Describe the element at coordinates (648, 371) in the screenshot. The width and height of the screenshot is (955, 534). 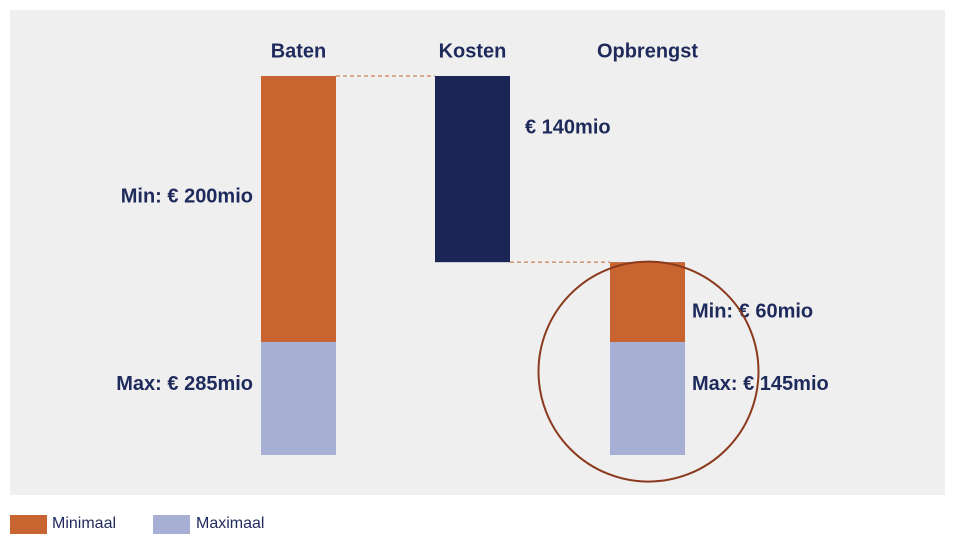
I see `highlight-circle` at that location.